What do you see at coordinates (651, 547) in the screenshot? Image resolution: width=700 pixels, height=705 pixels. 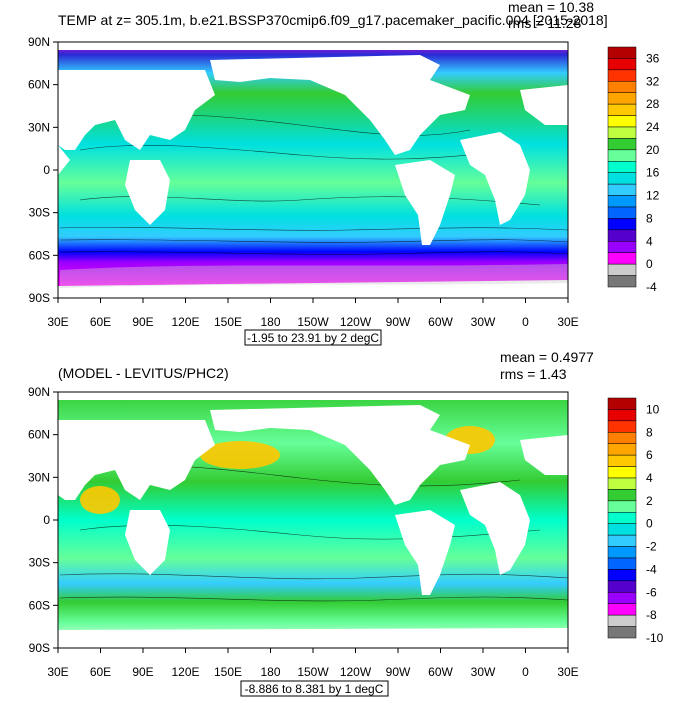 I see `colorbar-label: -2` at bounding box center [651, 547].